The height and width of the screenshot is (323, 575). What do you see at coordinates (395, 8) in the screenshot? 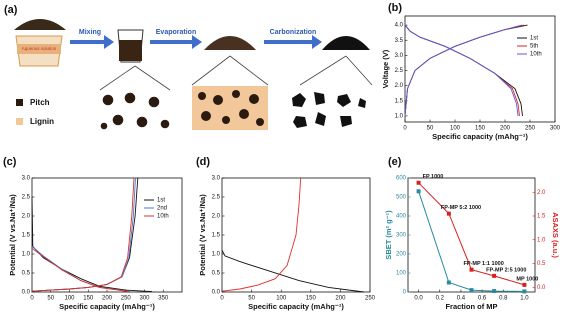
I see `panel-label: (b)` at bounding box center [395, 8].